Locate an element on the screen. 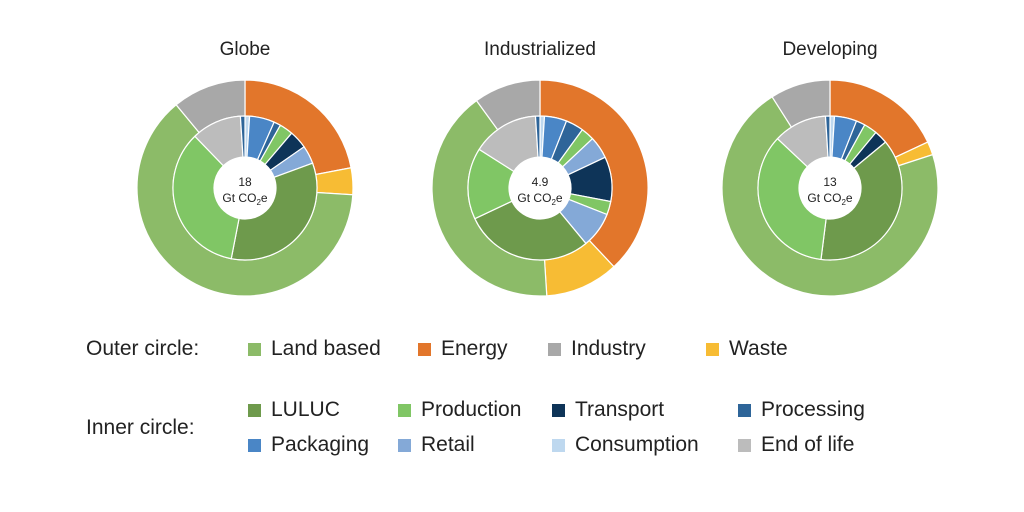 This screenshot has width=1024, height=512. legend-item-label: Energy is located at coordinates (474, 348).